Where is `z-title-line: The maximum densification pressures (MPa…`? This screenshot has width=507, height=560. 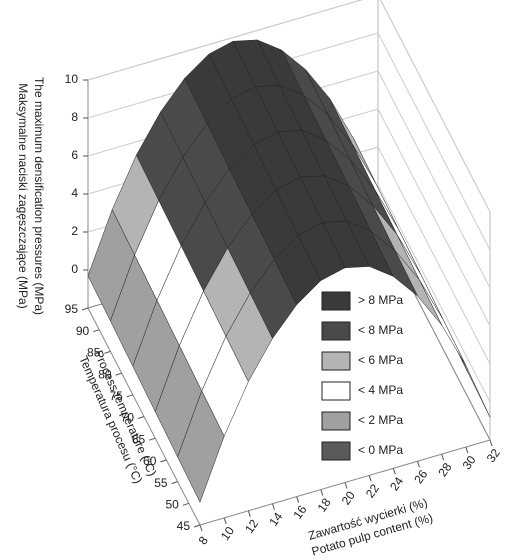
z-title-line: The maximum densification pressures (MPa… is located at coordinates (39, 196).